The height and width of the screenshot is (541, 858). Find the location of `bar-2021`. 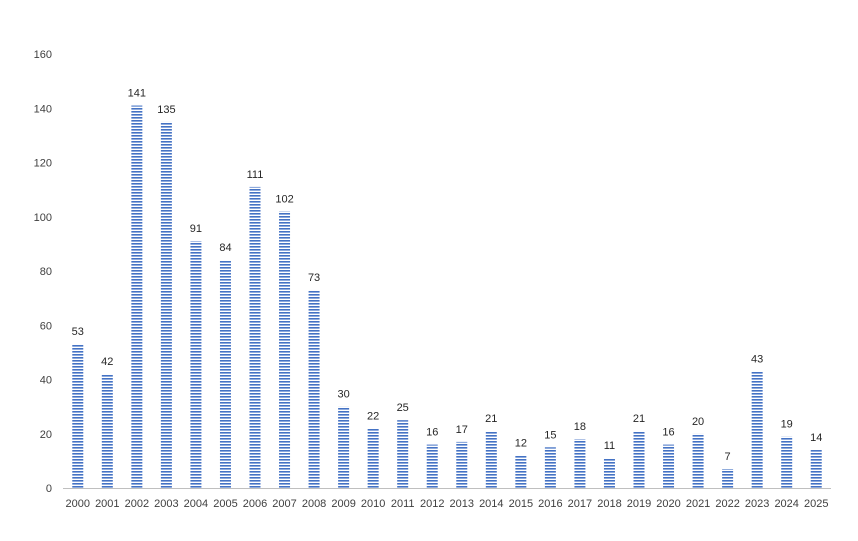

bar-2021 is located at coordinates (698, 460).